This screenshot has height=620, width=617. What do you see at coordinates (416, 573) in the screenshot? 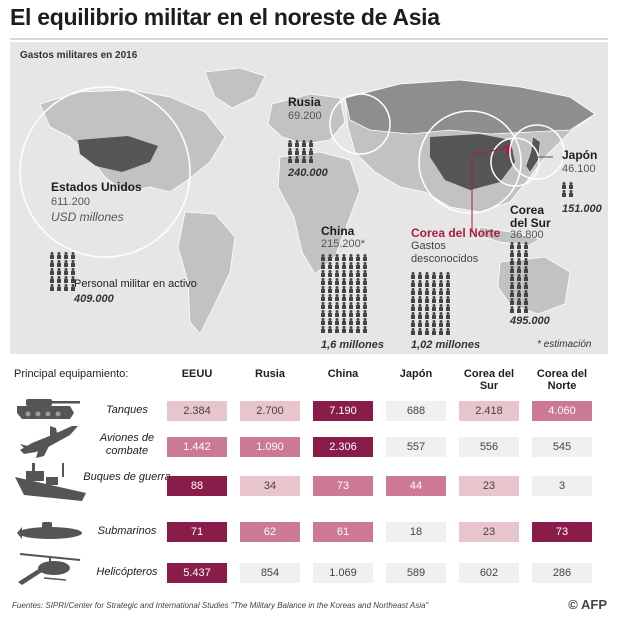
I see `table-cell: 589` at bounding box center [416, 573].